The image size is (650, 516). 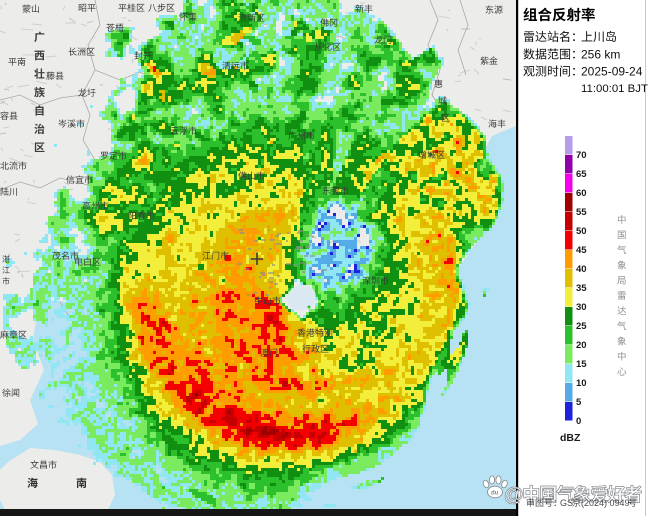 What do you see at coordinates (581, 326) in the screenshot?
I see `svg-text: 25` at bounding box center [581, 326].